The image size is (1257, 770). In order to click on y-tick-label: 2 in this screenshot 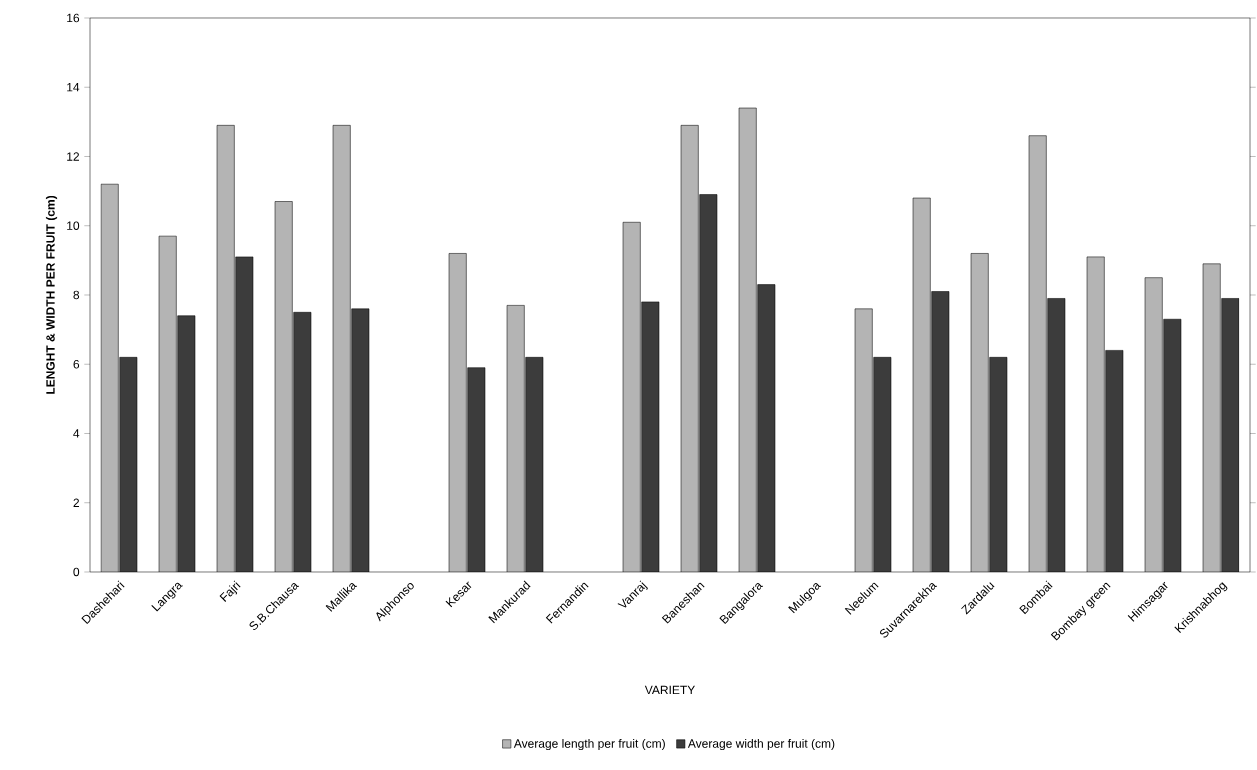, I will do `click(76, 502)`.